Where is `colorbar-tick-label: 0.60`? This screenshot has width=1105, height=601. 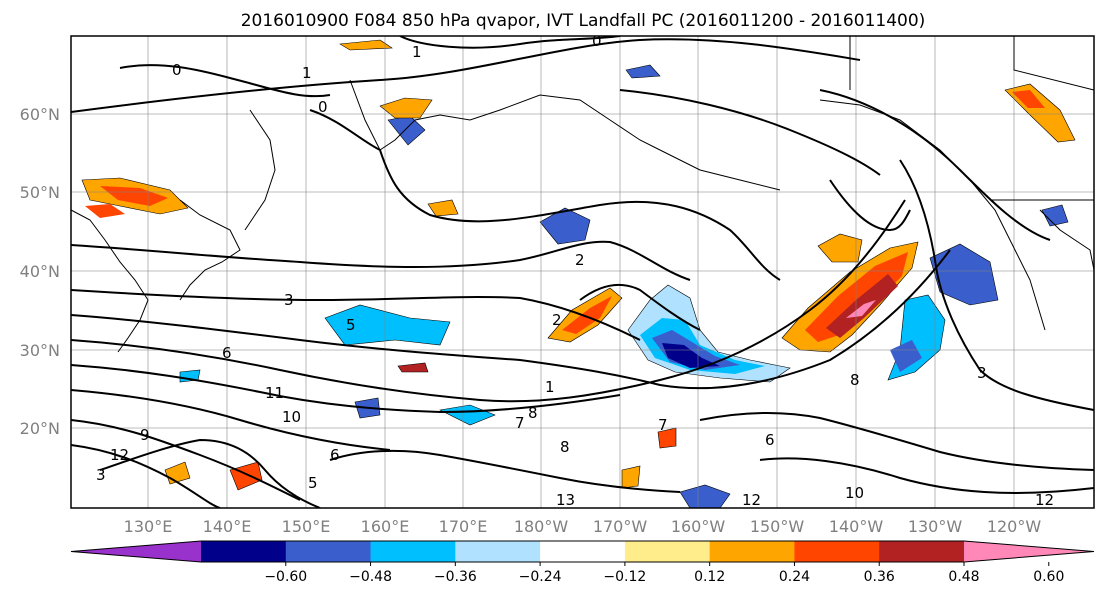
colorbar-tick-label: 0.60 is located at coordinates (1048, 577).